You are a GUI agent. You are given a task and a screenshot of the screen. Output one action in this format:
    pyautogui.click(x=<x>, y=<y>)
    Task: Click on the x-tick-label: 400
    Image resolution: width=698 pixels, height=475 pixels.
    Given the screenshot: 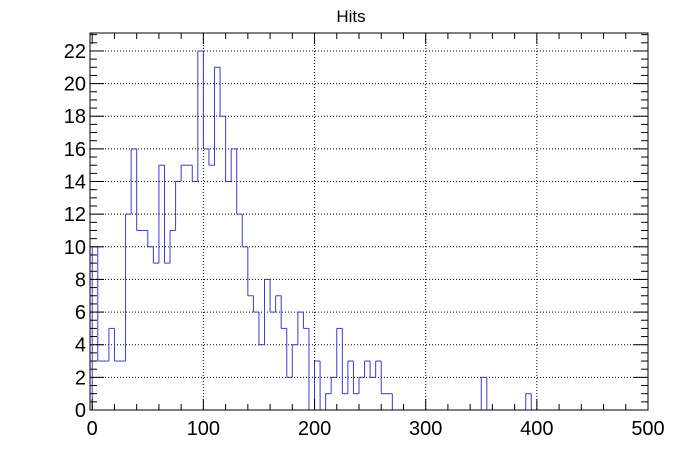 What is the action you would take?
    pyautogui.click(x=536, y=429)
    